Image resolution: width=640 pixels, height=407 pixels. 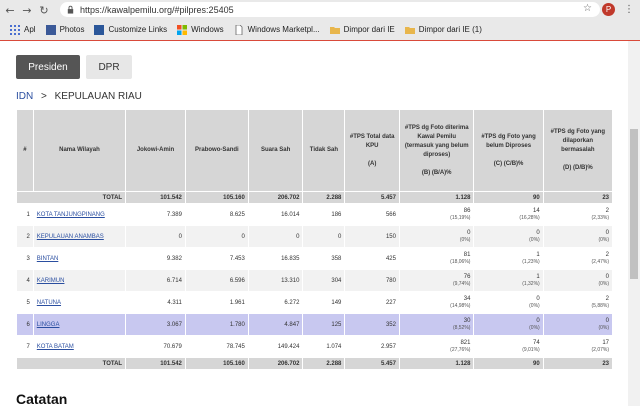 I want to click on tps-foto-cell: 0 (0%), so click(x=436, y=236).